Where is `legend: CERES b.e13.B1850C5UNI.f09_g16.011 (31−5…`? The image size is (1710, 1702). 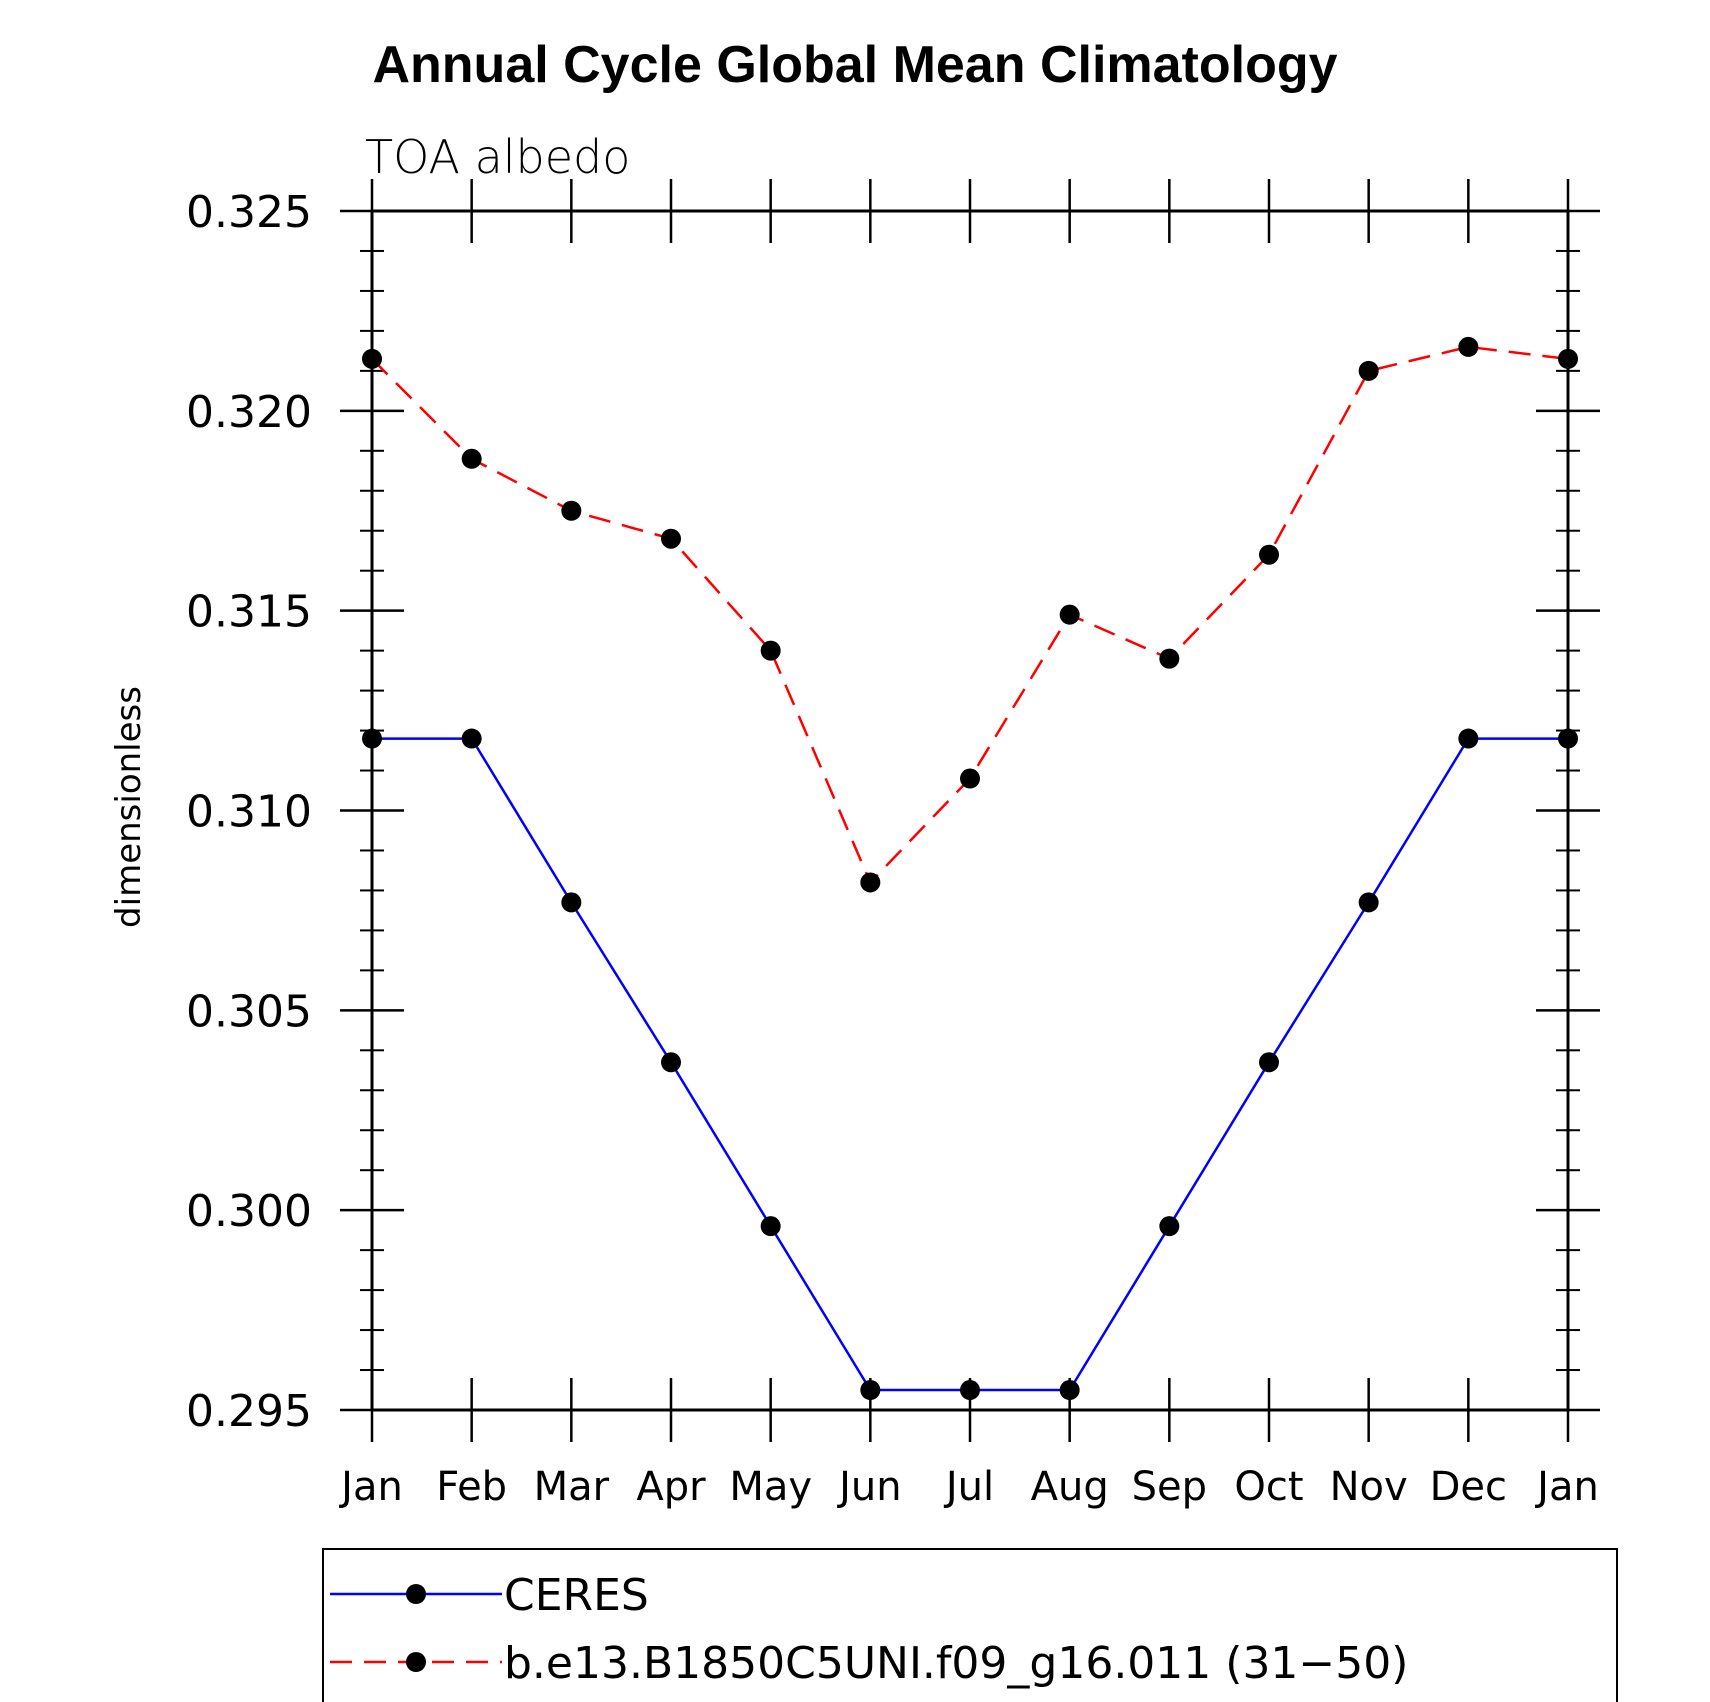 legend: CERES b.e13.B1850C5UNI.f09_g16.011 (31−5… is located at coordinates (970, 1625).